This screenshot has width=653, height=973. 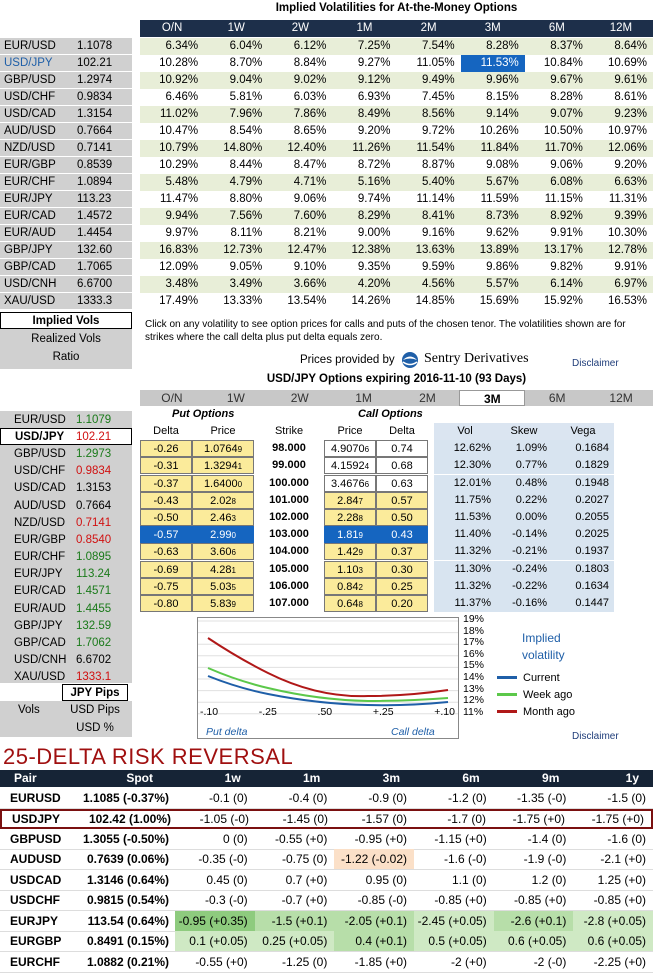 I want to click on vol-cell: 5.57%, so click(x=492, y=284).